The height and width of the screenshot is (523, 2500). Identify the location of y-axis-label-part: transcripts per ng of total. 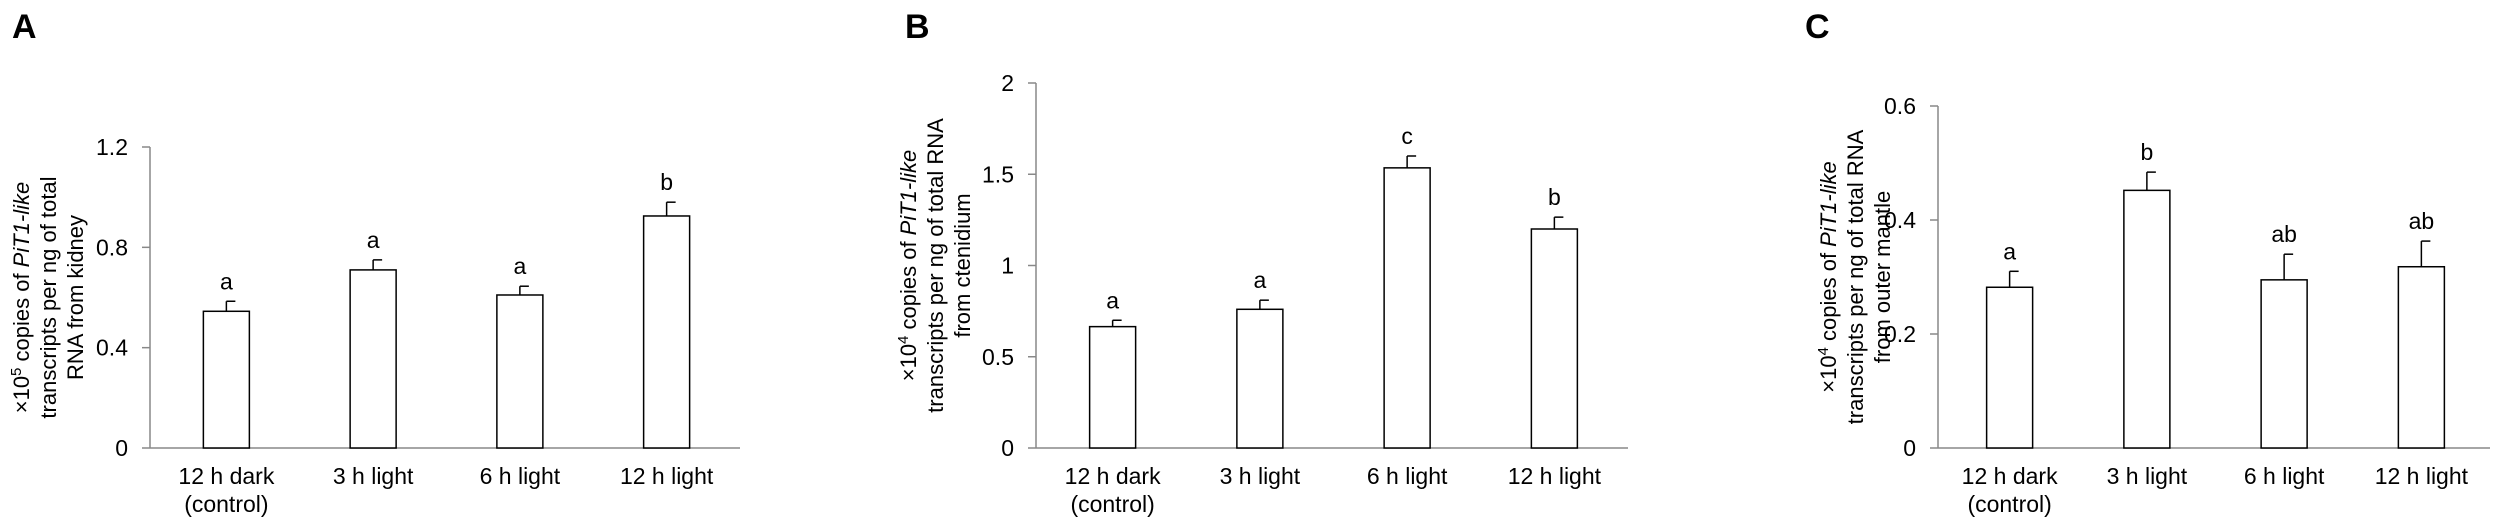
(48, 297).